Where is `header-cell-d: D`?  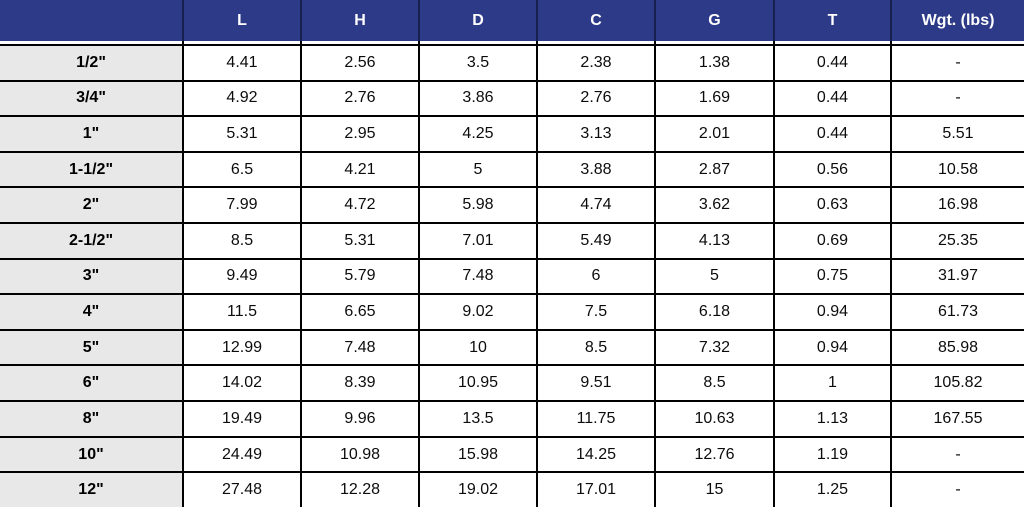
header-cell-d: D is located at coordinates (478, 20).